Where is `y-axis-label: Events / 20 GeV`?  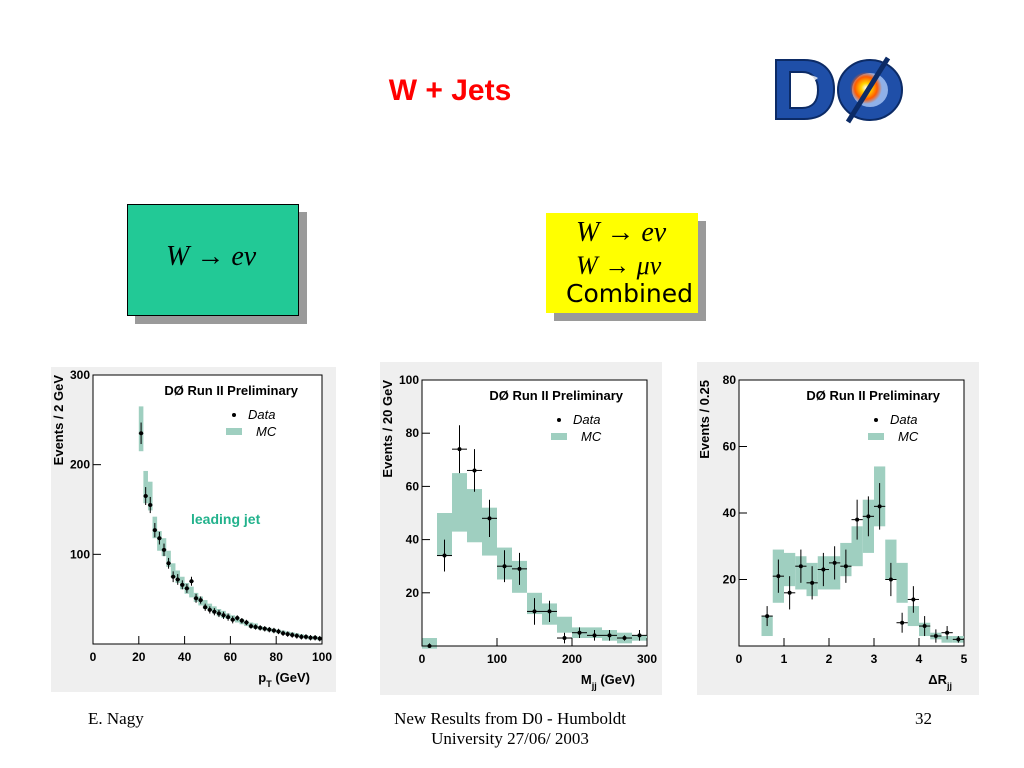 y-axis-label: Events / 20 GeV is located at coordinates (387, 429).